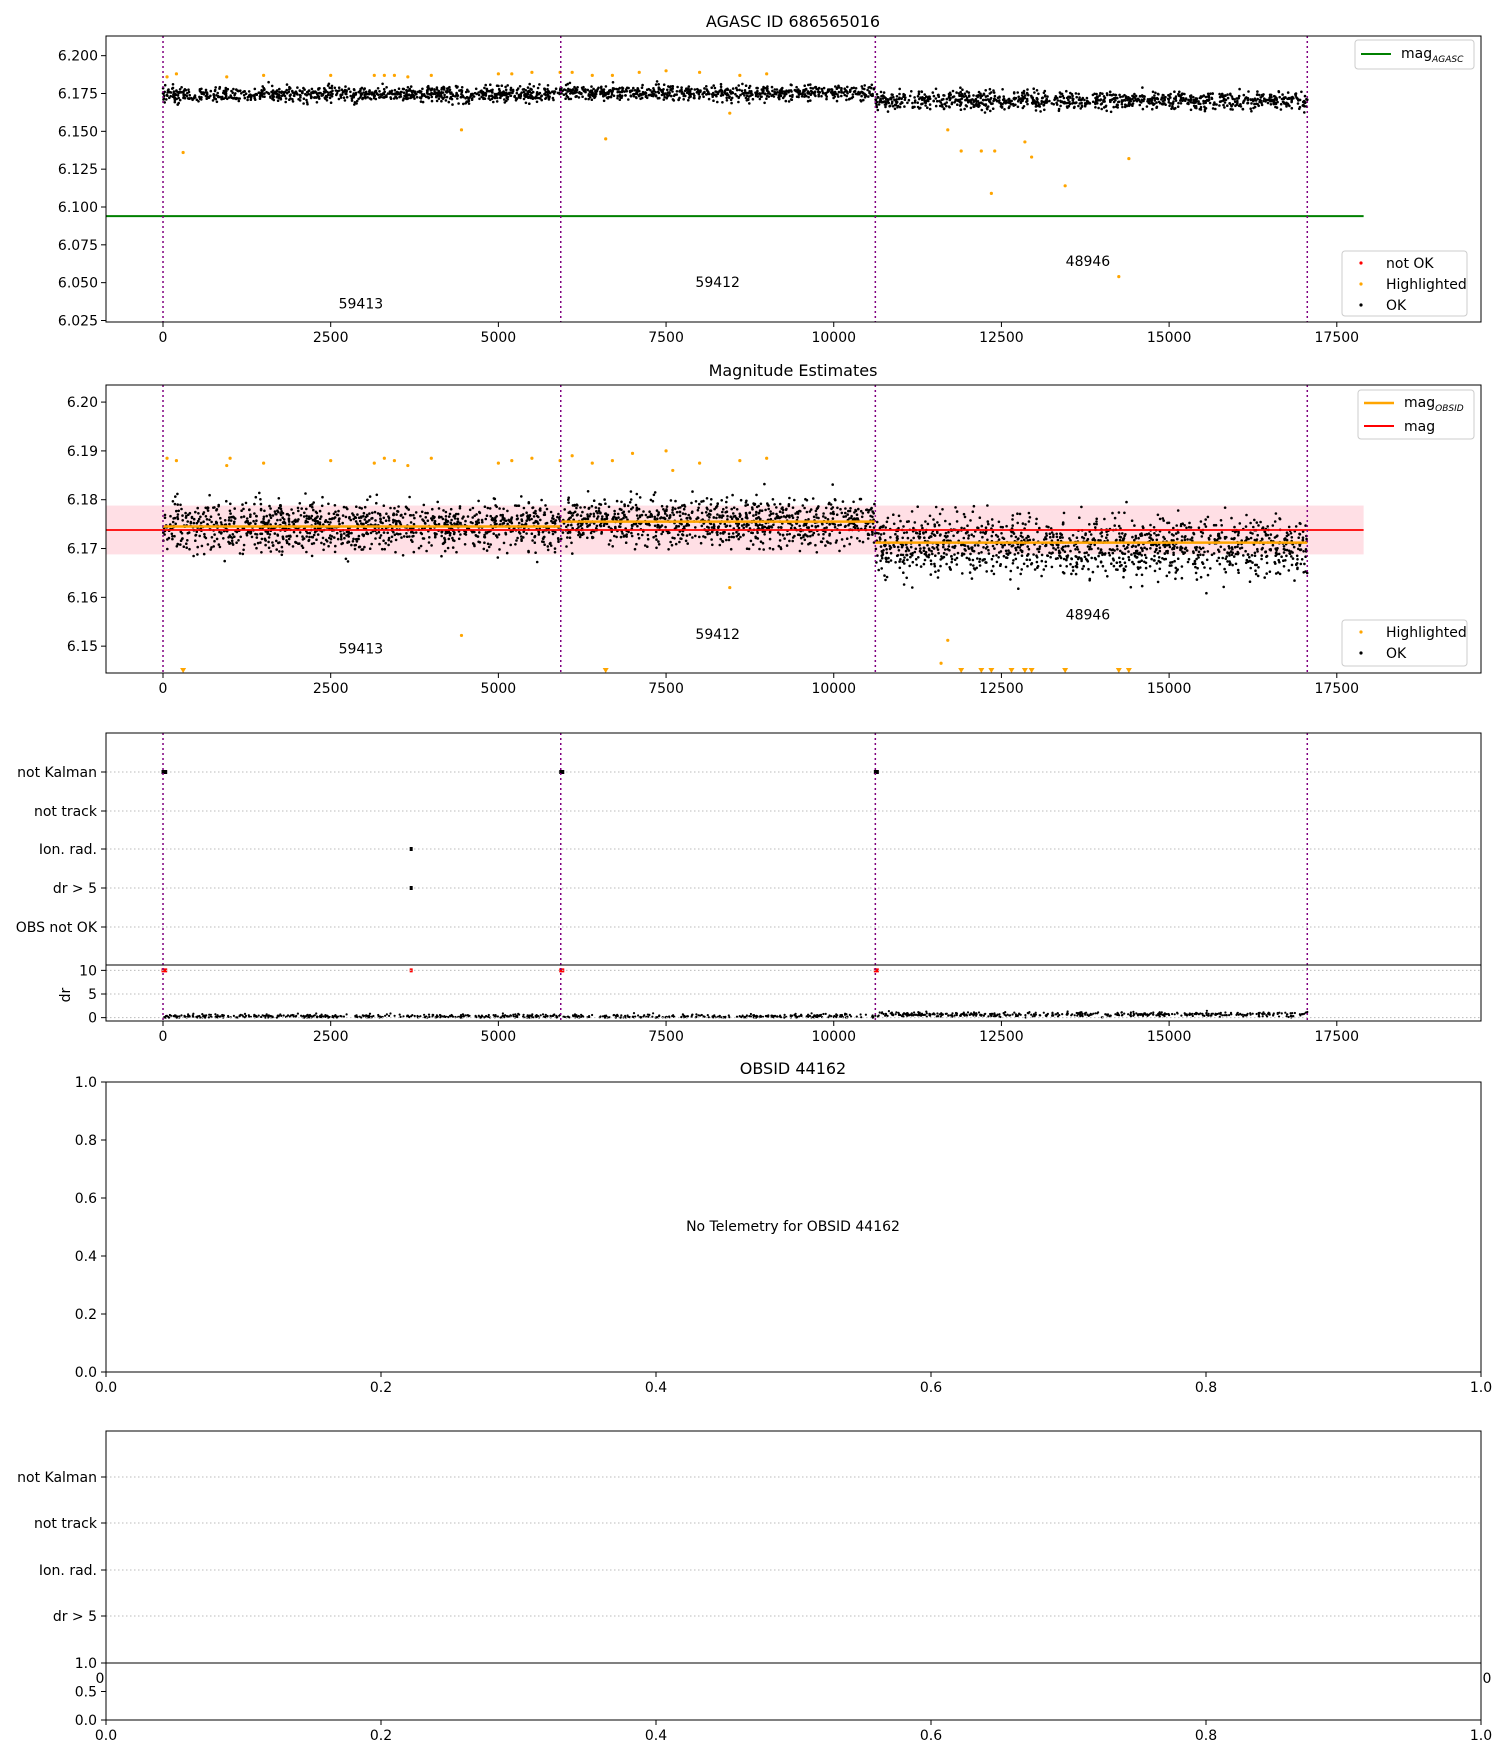 The width and height of the screenshot is (1500, 1750). I want to click on highlighted-point, so click(981, 151).